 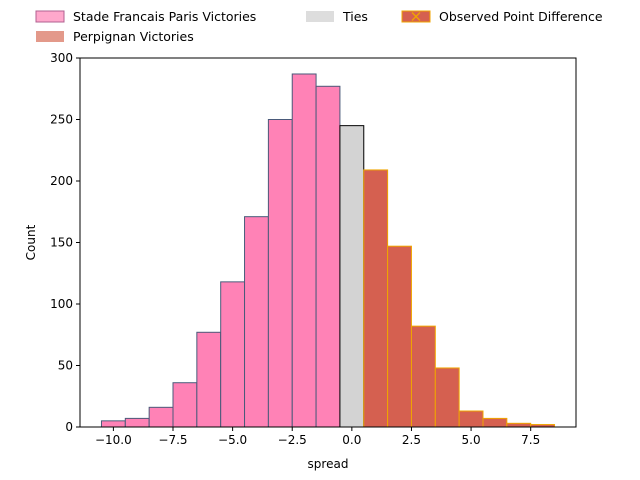 I want to click on y-tick-label: 50, so click(x=65, y=366).